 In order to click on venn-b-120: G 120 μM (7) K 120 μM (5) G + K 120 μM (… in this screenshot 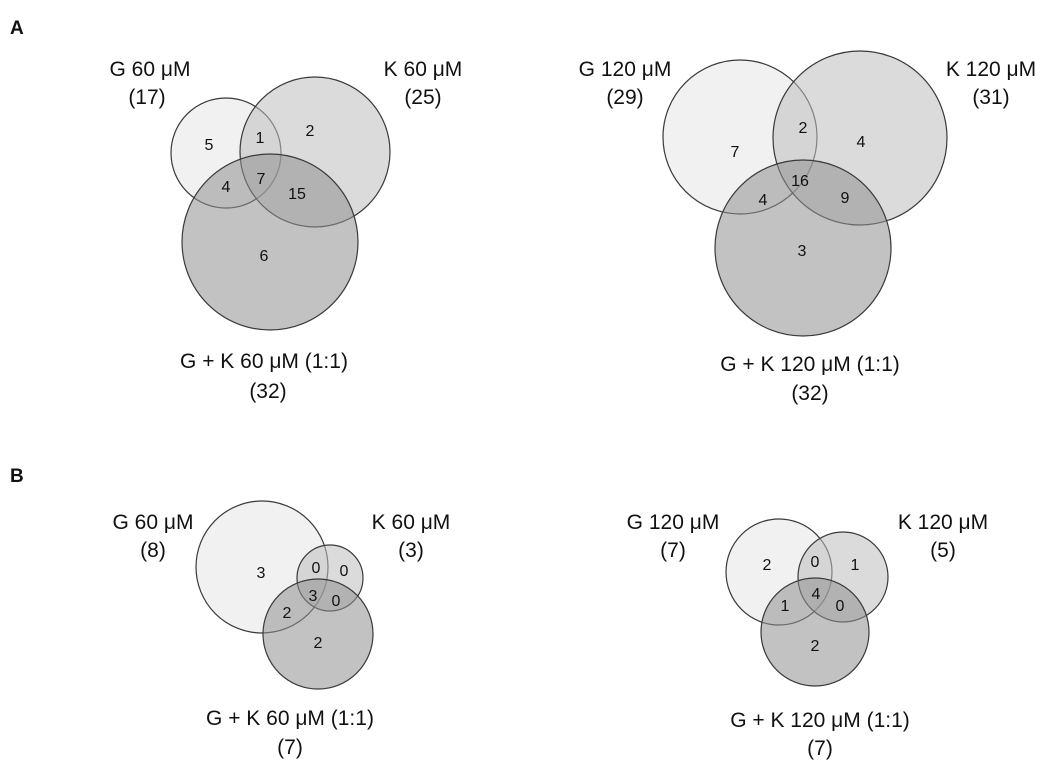, I will do `click(807, 635)`.